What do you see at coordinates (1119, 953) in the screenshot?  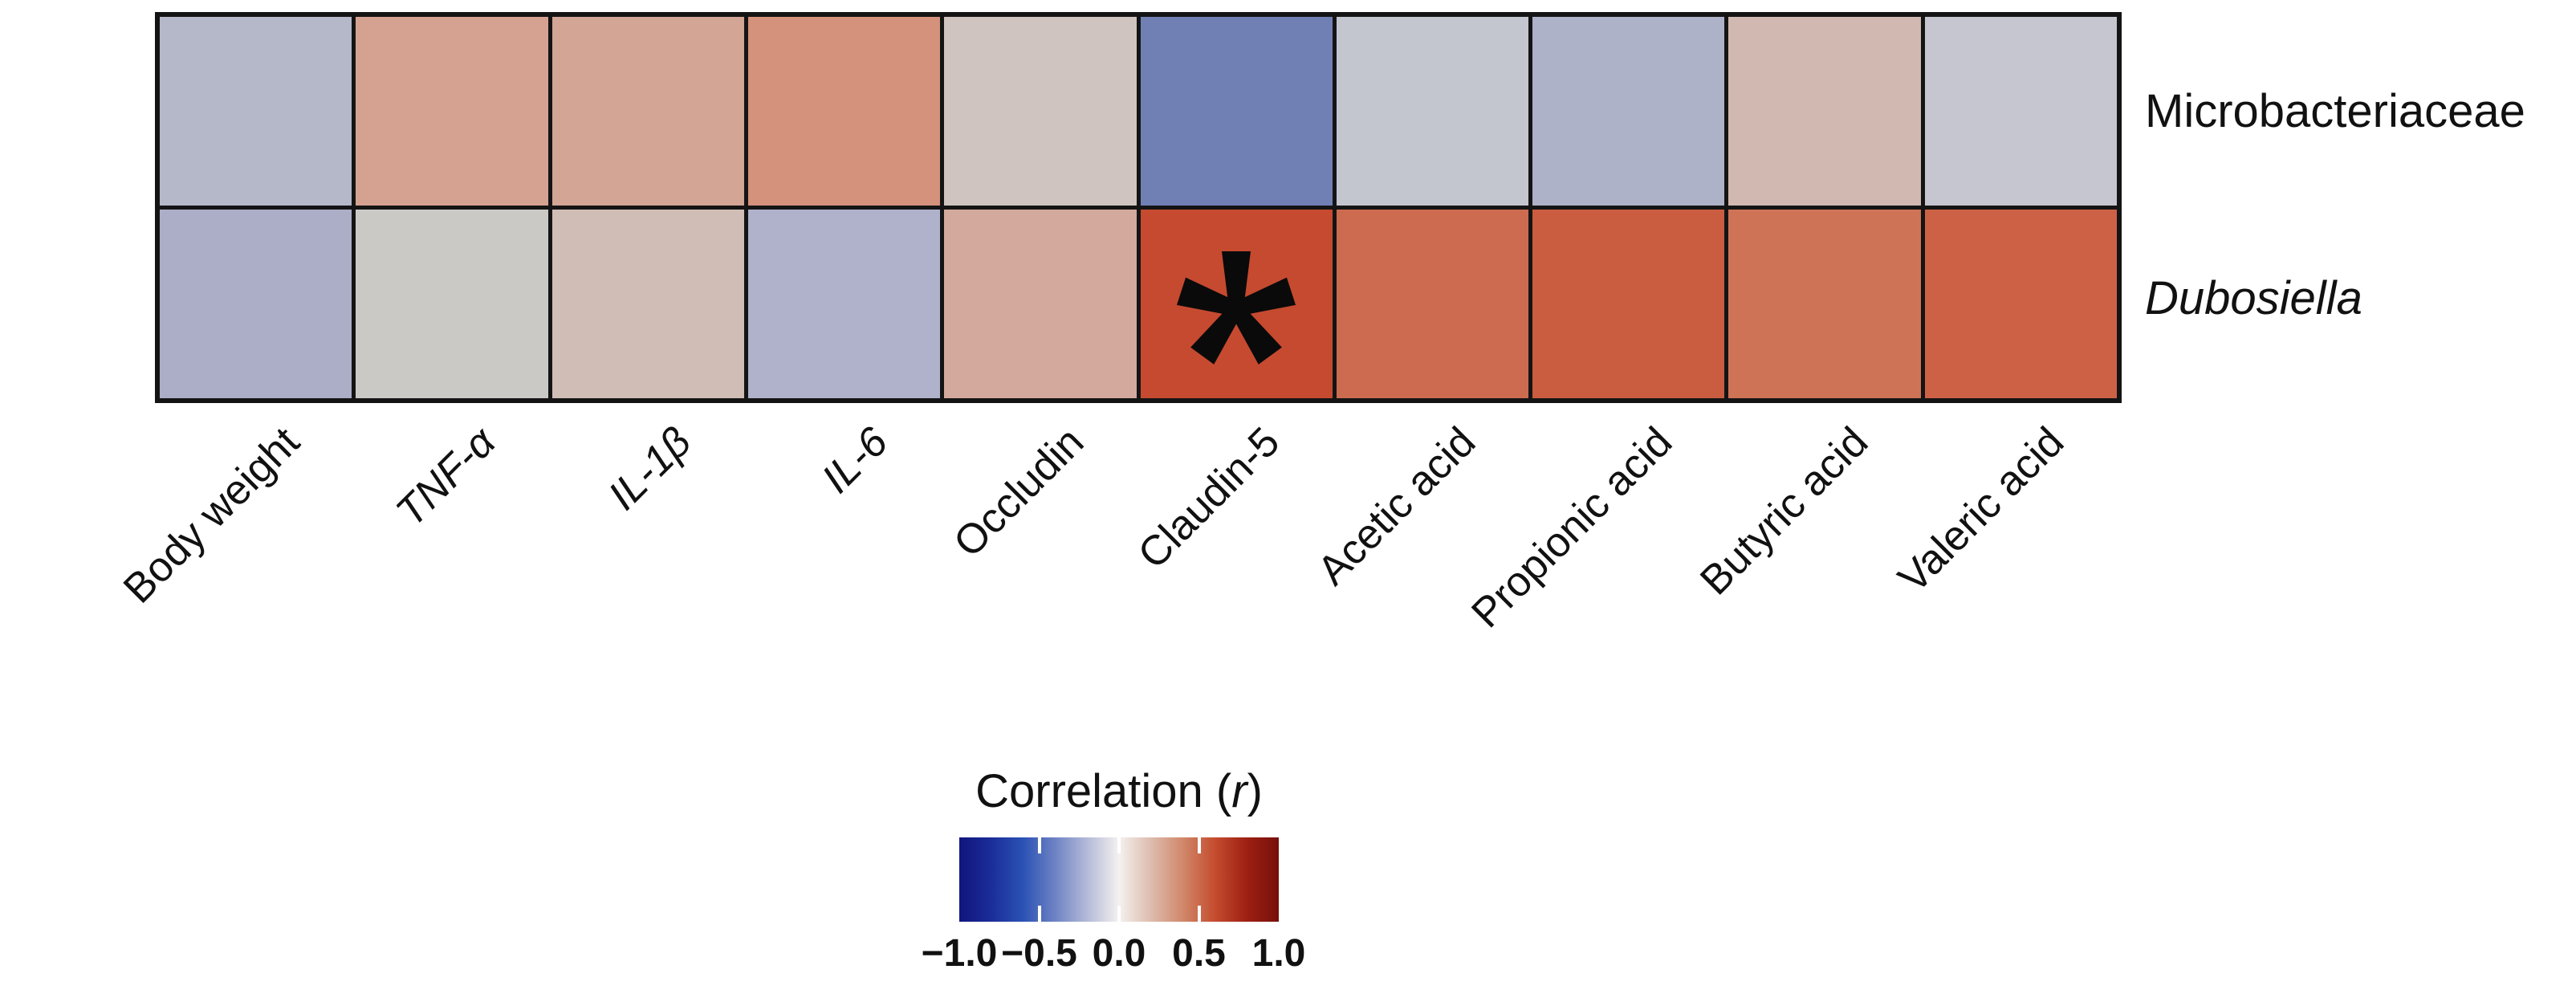 I see `colorbar-tick-label-2: 0.0` at bounding box center [1119, 953].